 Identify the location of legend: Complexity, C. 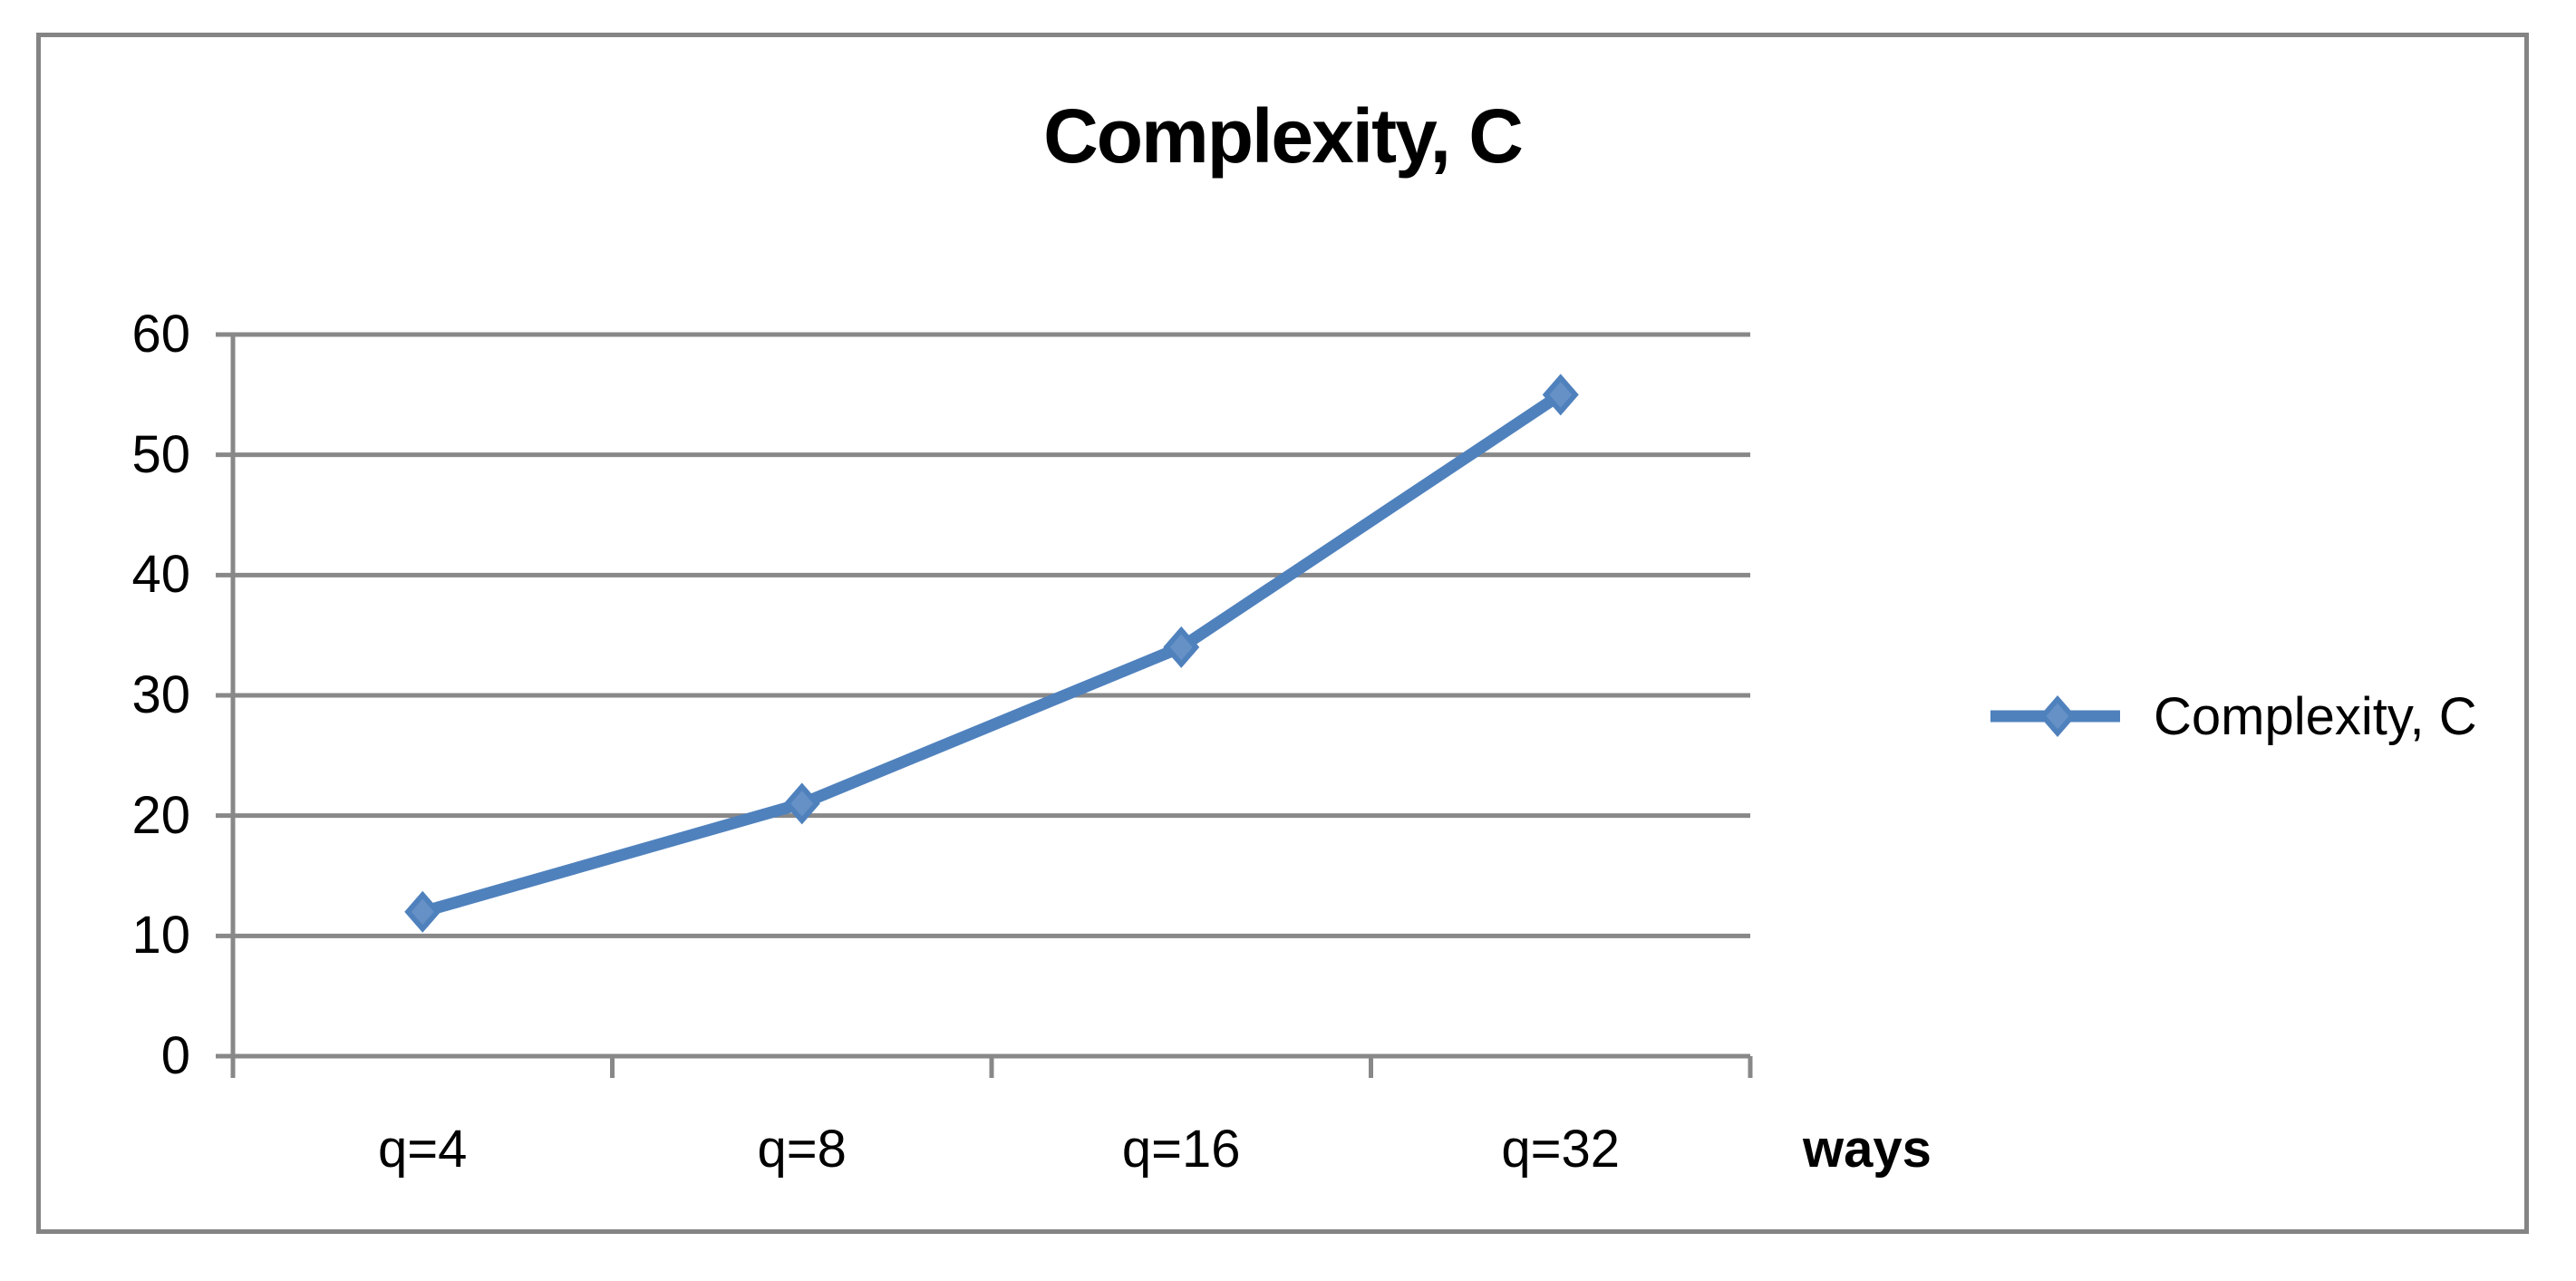
(2231, 716).